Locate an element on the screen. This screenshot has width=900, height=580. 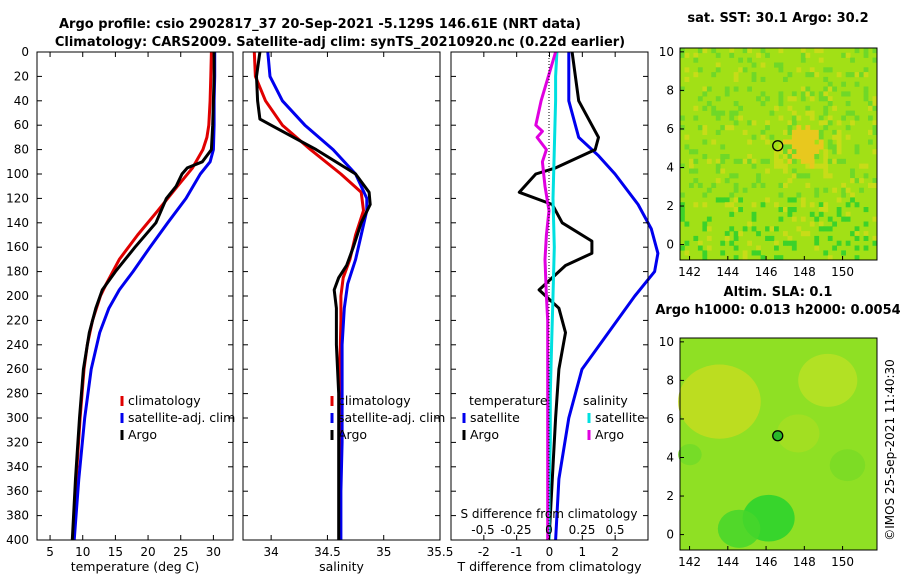
x-axis-label: T difference from climatology is located at coordinates (549, 566).